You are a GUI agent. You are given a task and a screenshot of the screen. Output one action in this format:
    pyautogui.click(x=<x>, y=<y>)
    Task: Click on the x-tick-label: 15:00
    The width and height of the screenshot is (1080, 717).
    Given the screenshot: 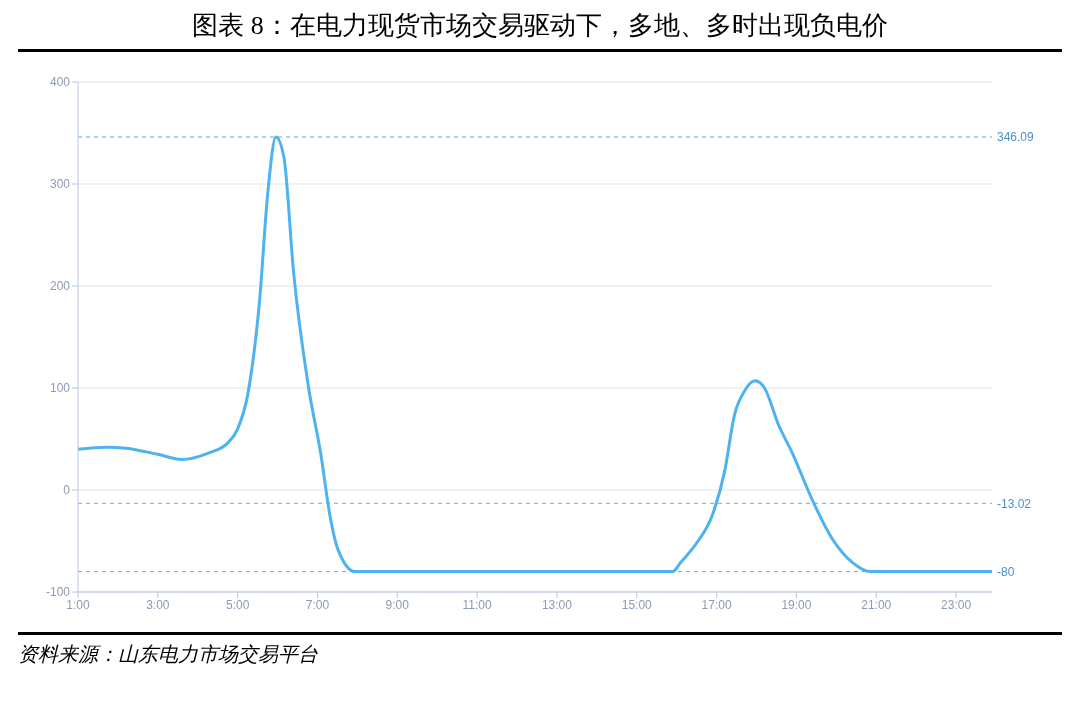 What is the action you would take?
    pyautogui.click(x=637, y=604)
    